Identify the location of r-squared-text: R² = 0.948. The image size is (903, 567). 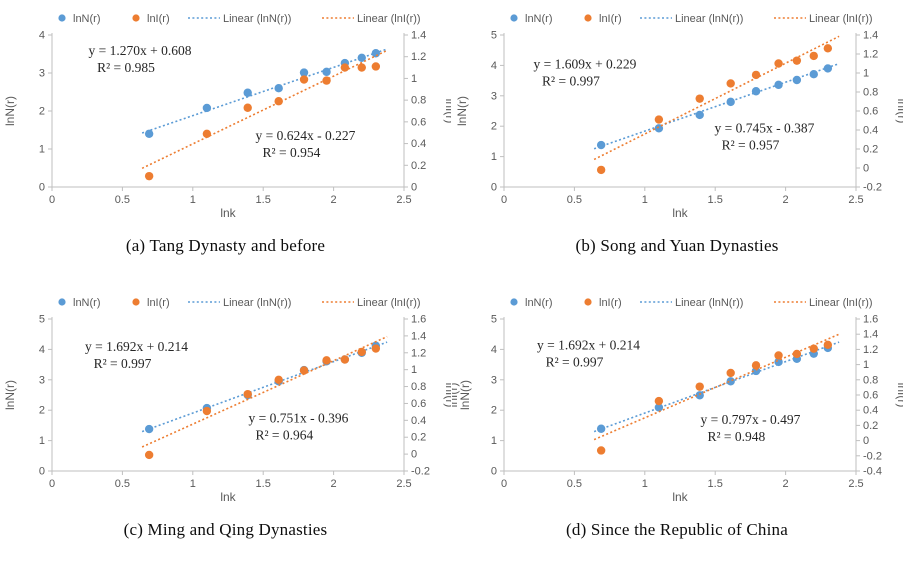
(736, 436).